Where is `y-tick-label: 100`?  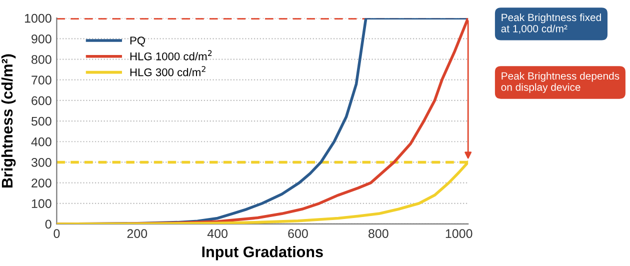
y-tick-label: 100 is located at coordinates (42, 203).